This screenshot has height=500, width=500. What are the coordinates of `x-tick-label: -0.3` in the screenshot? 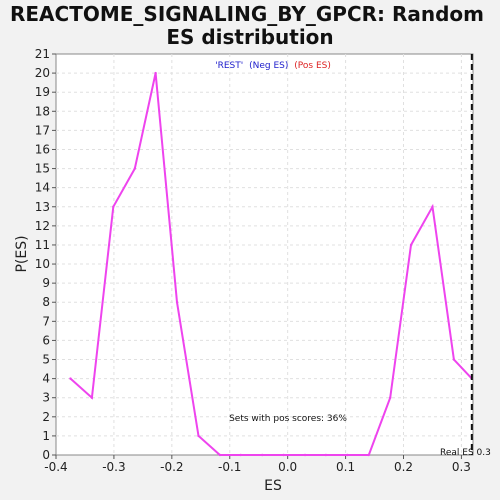 It's located at (113, 467).